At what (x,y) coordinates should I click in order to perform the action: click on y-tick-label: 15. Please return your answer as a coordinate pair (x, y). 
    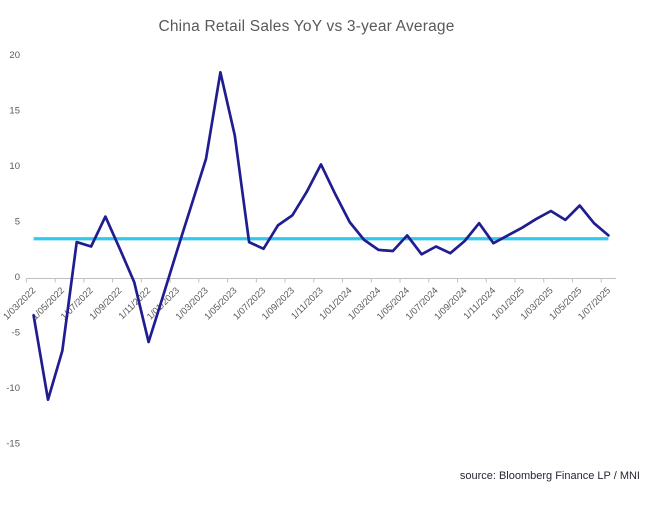
    Looking at the image, I should click on (14, 111).